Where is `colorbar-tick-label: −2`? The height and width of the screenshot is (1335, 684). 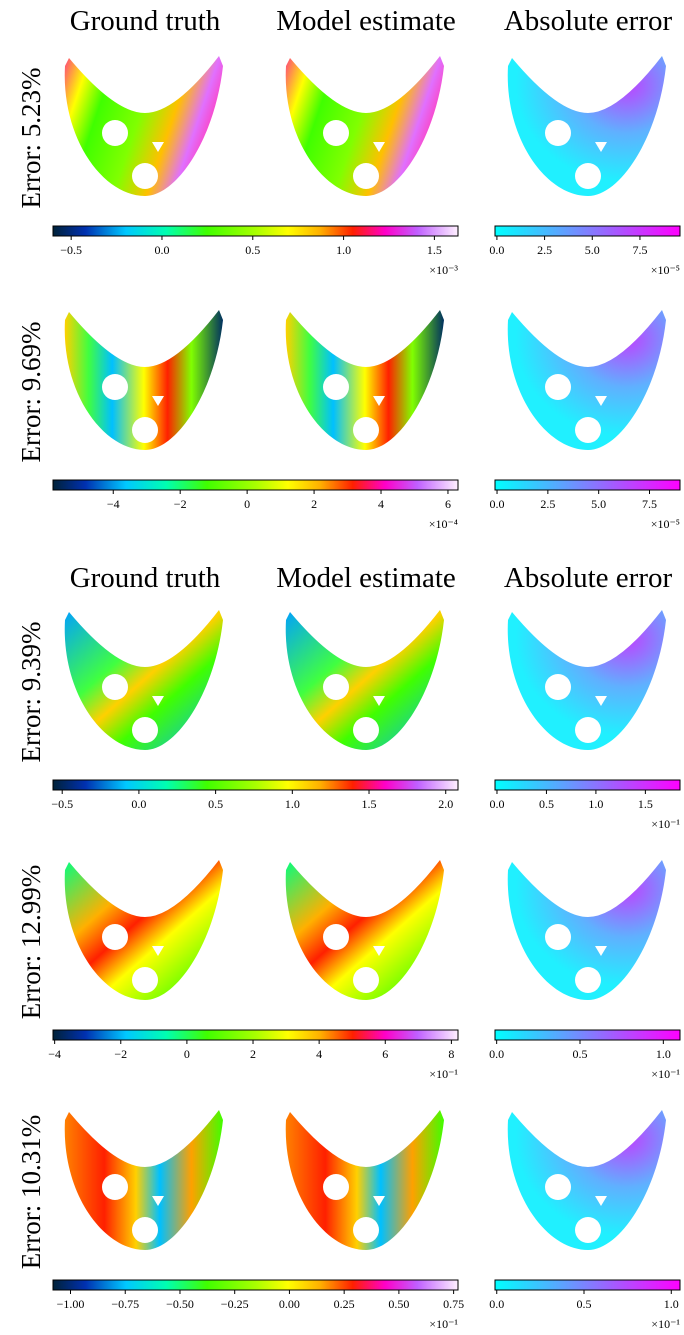 colorbar-tick-label: −2 is located at coordinates (120, 1054).